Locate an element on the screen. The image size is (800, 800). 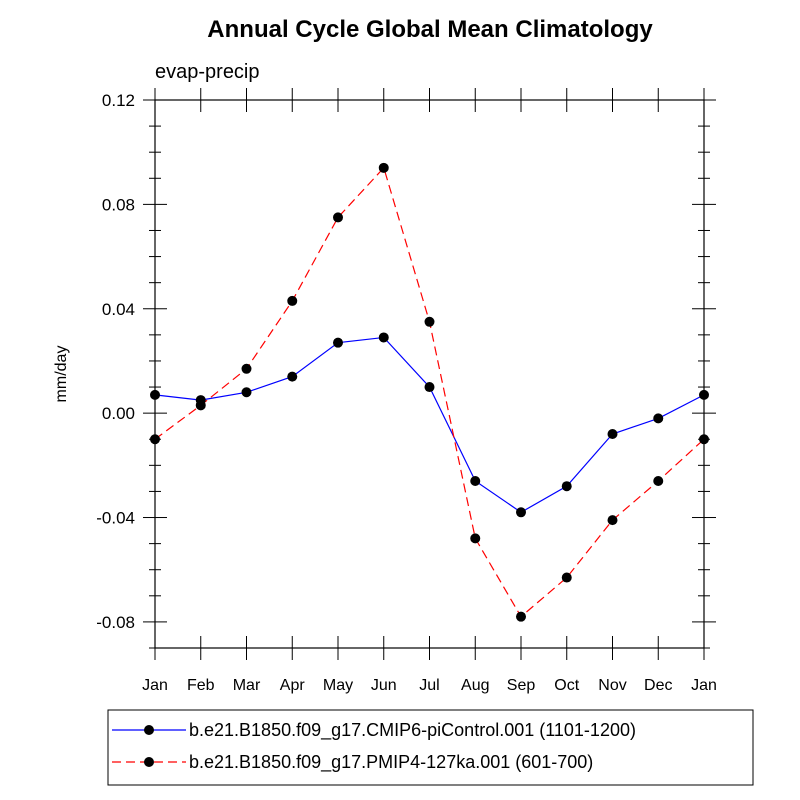
x-tick-label: Sep is located at coordinates (521, 685).